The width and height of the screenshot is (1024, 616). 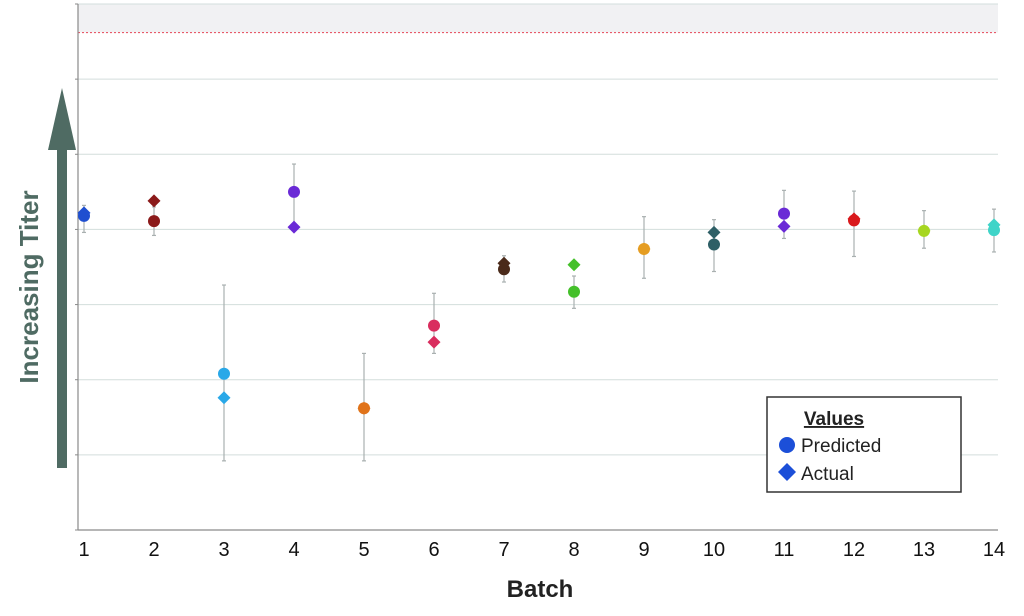 What do you see at coordinates (854, 550) in the screenshot?
I see `x-tick-label: 12` at bounding box center [854, 550].